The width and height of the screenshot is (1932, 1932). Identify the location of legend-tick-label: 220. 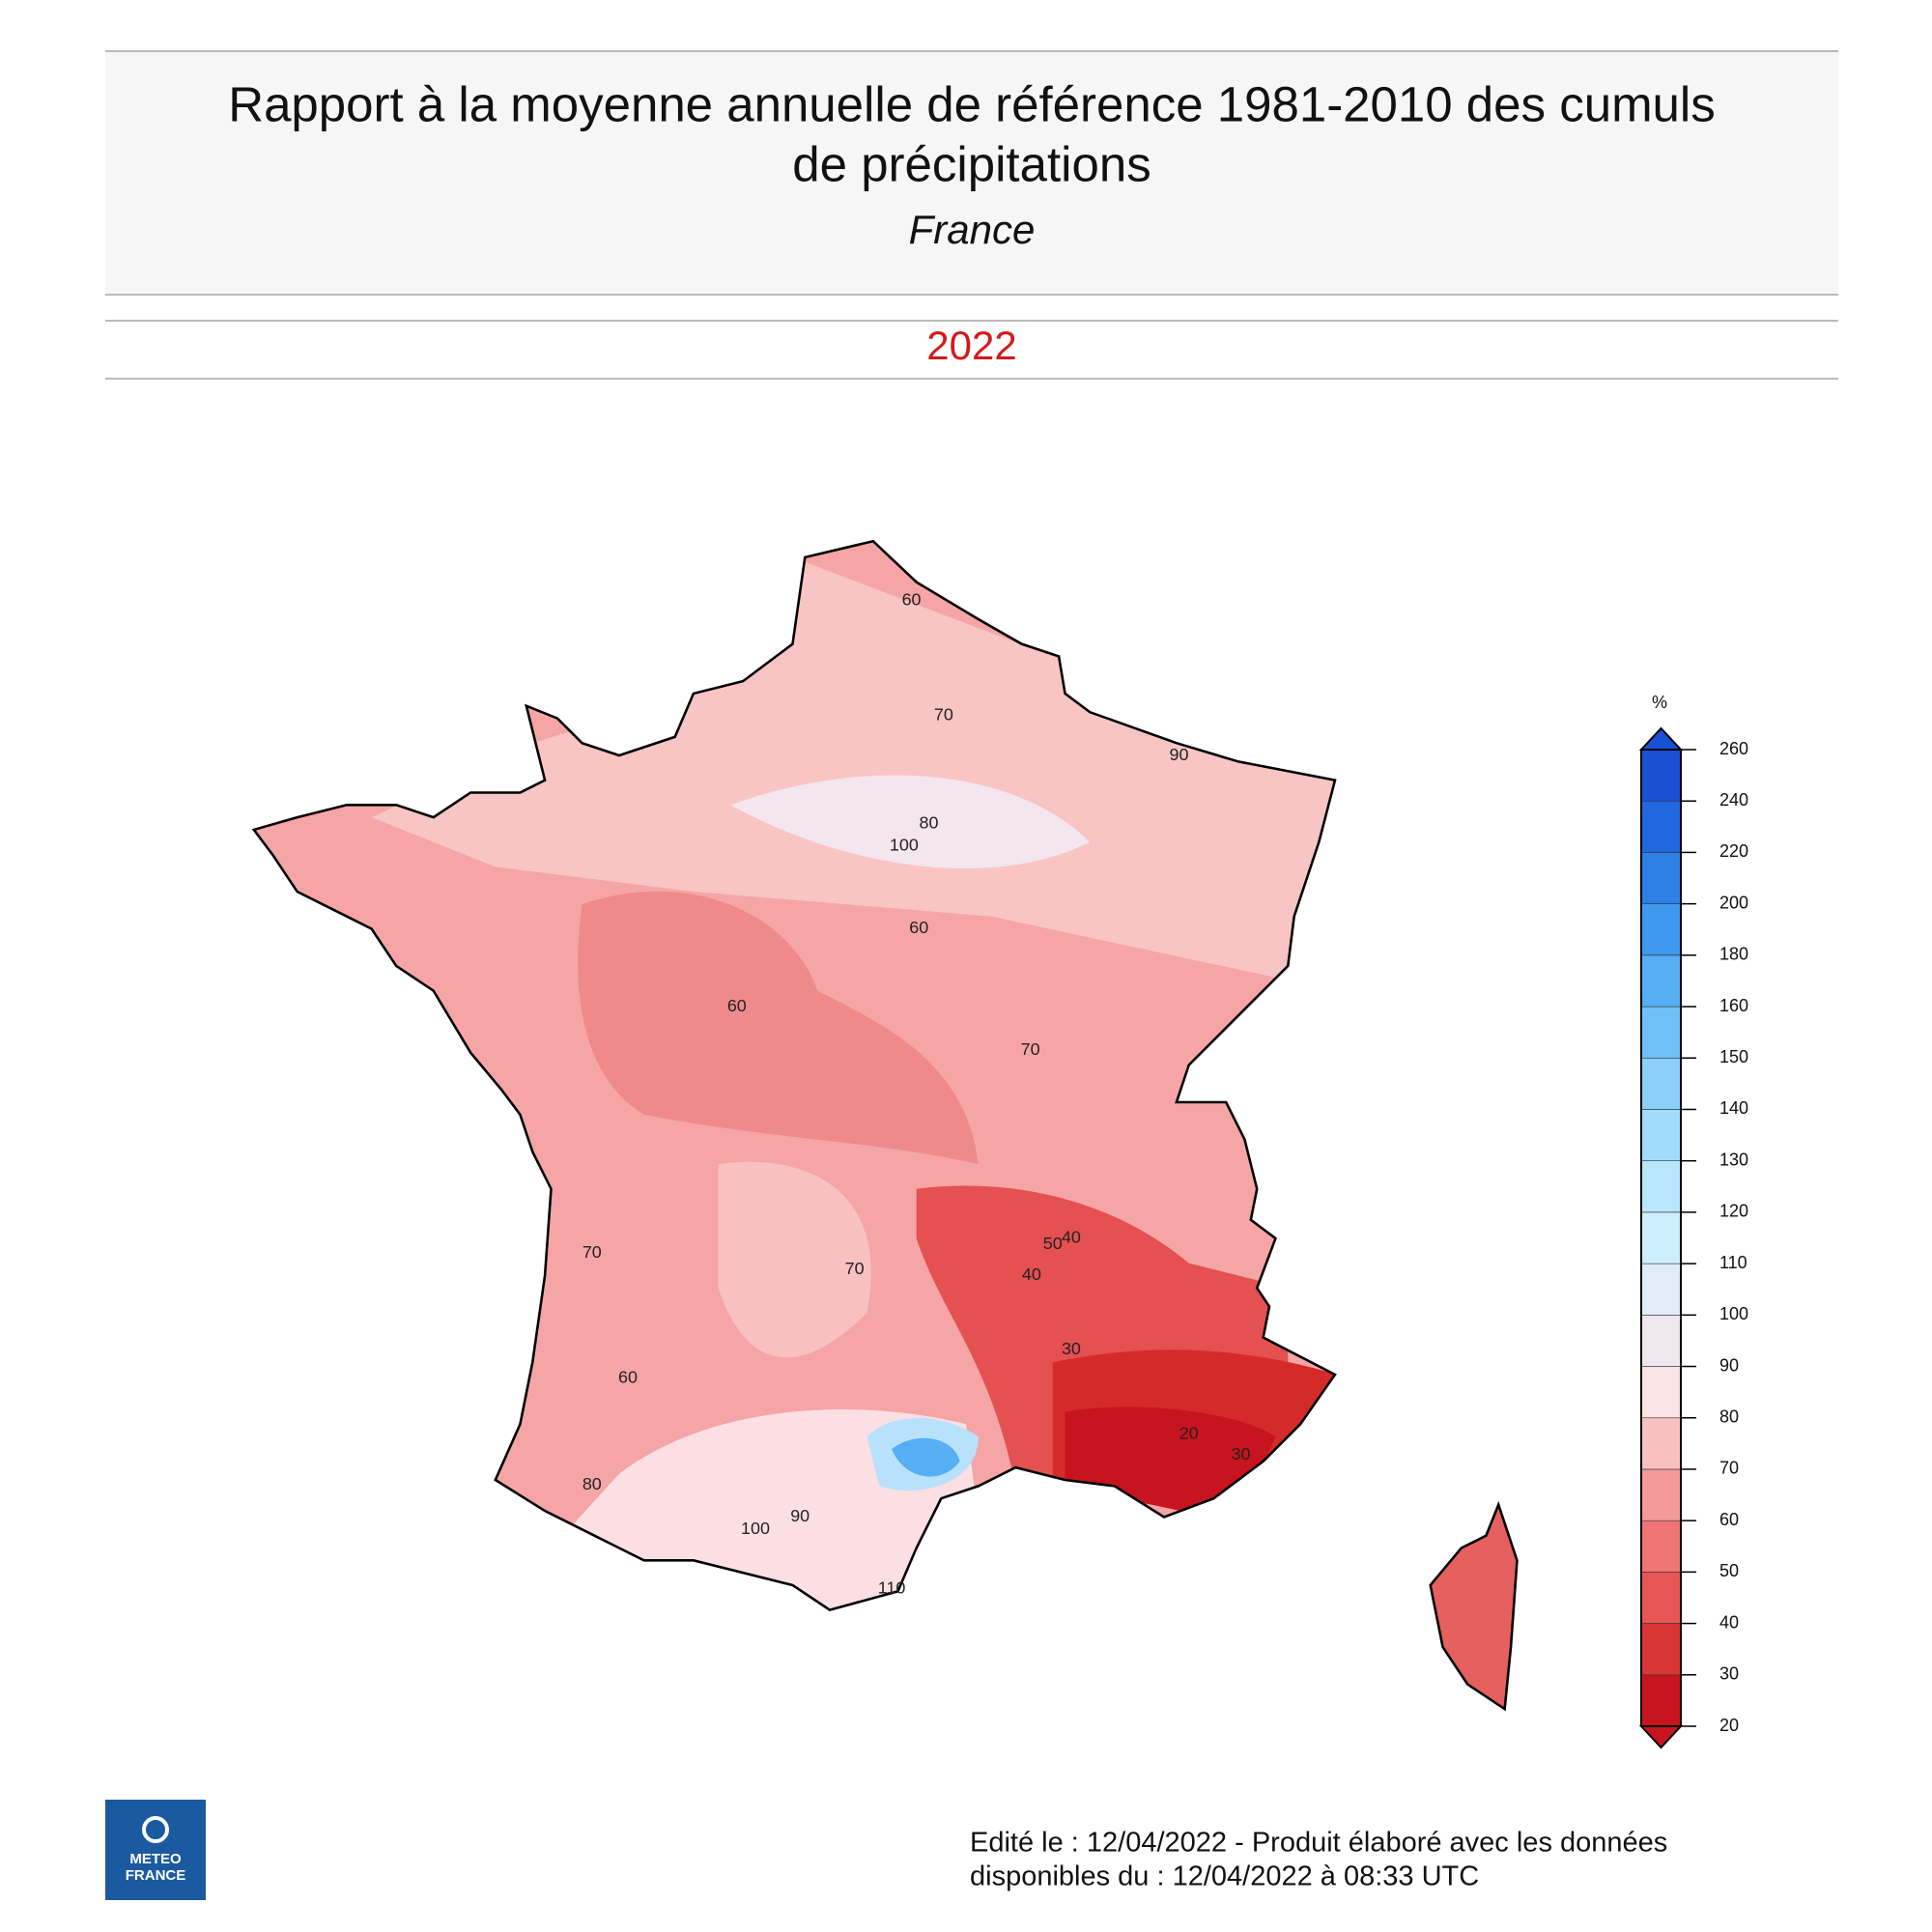
(1733, 851).